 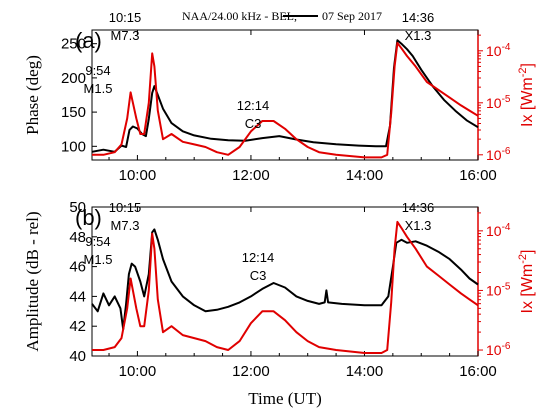 What do you see at coordinates (285, 398) in the screenshot?
I see `x-axis-label: Time (UT)` at bounding box center [285, 398].